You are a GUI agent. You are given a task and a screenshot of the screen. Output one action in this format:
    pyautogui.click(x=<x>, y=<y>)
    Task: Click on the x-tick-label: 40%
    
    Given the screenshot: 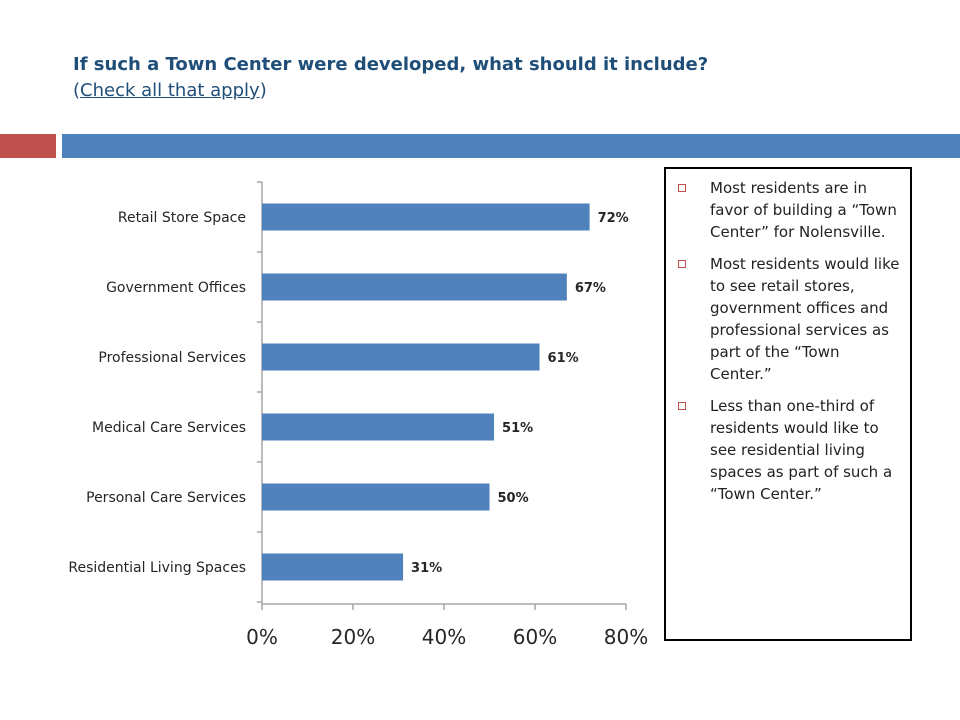 What is the action you would take?
    pyautogui.click(x=444, y=637)
    